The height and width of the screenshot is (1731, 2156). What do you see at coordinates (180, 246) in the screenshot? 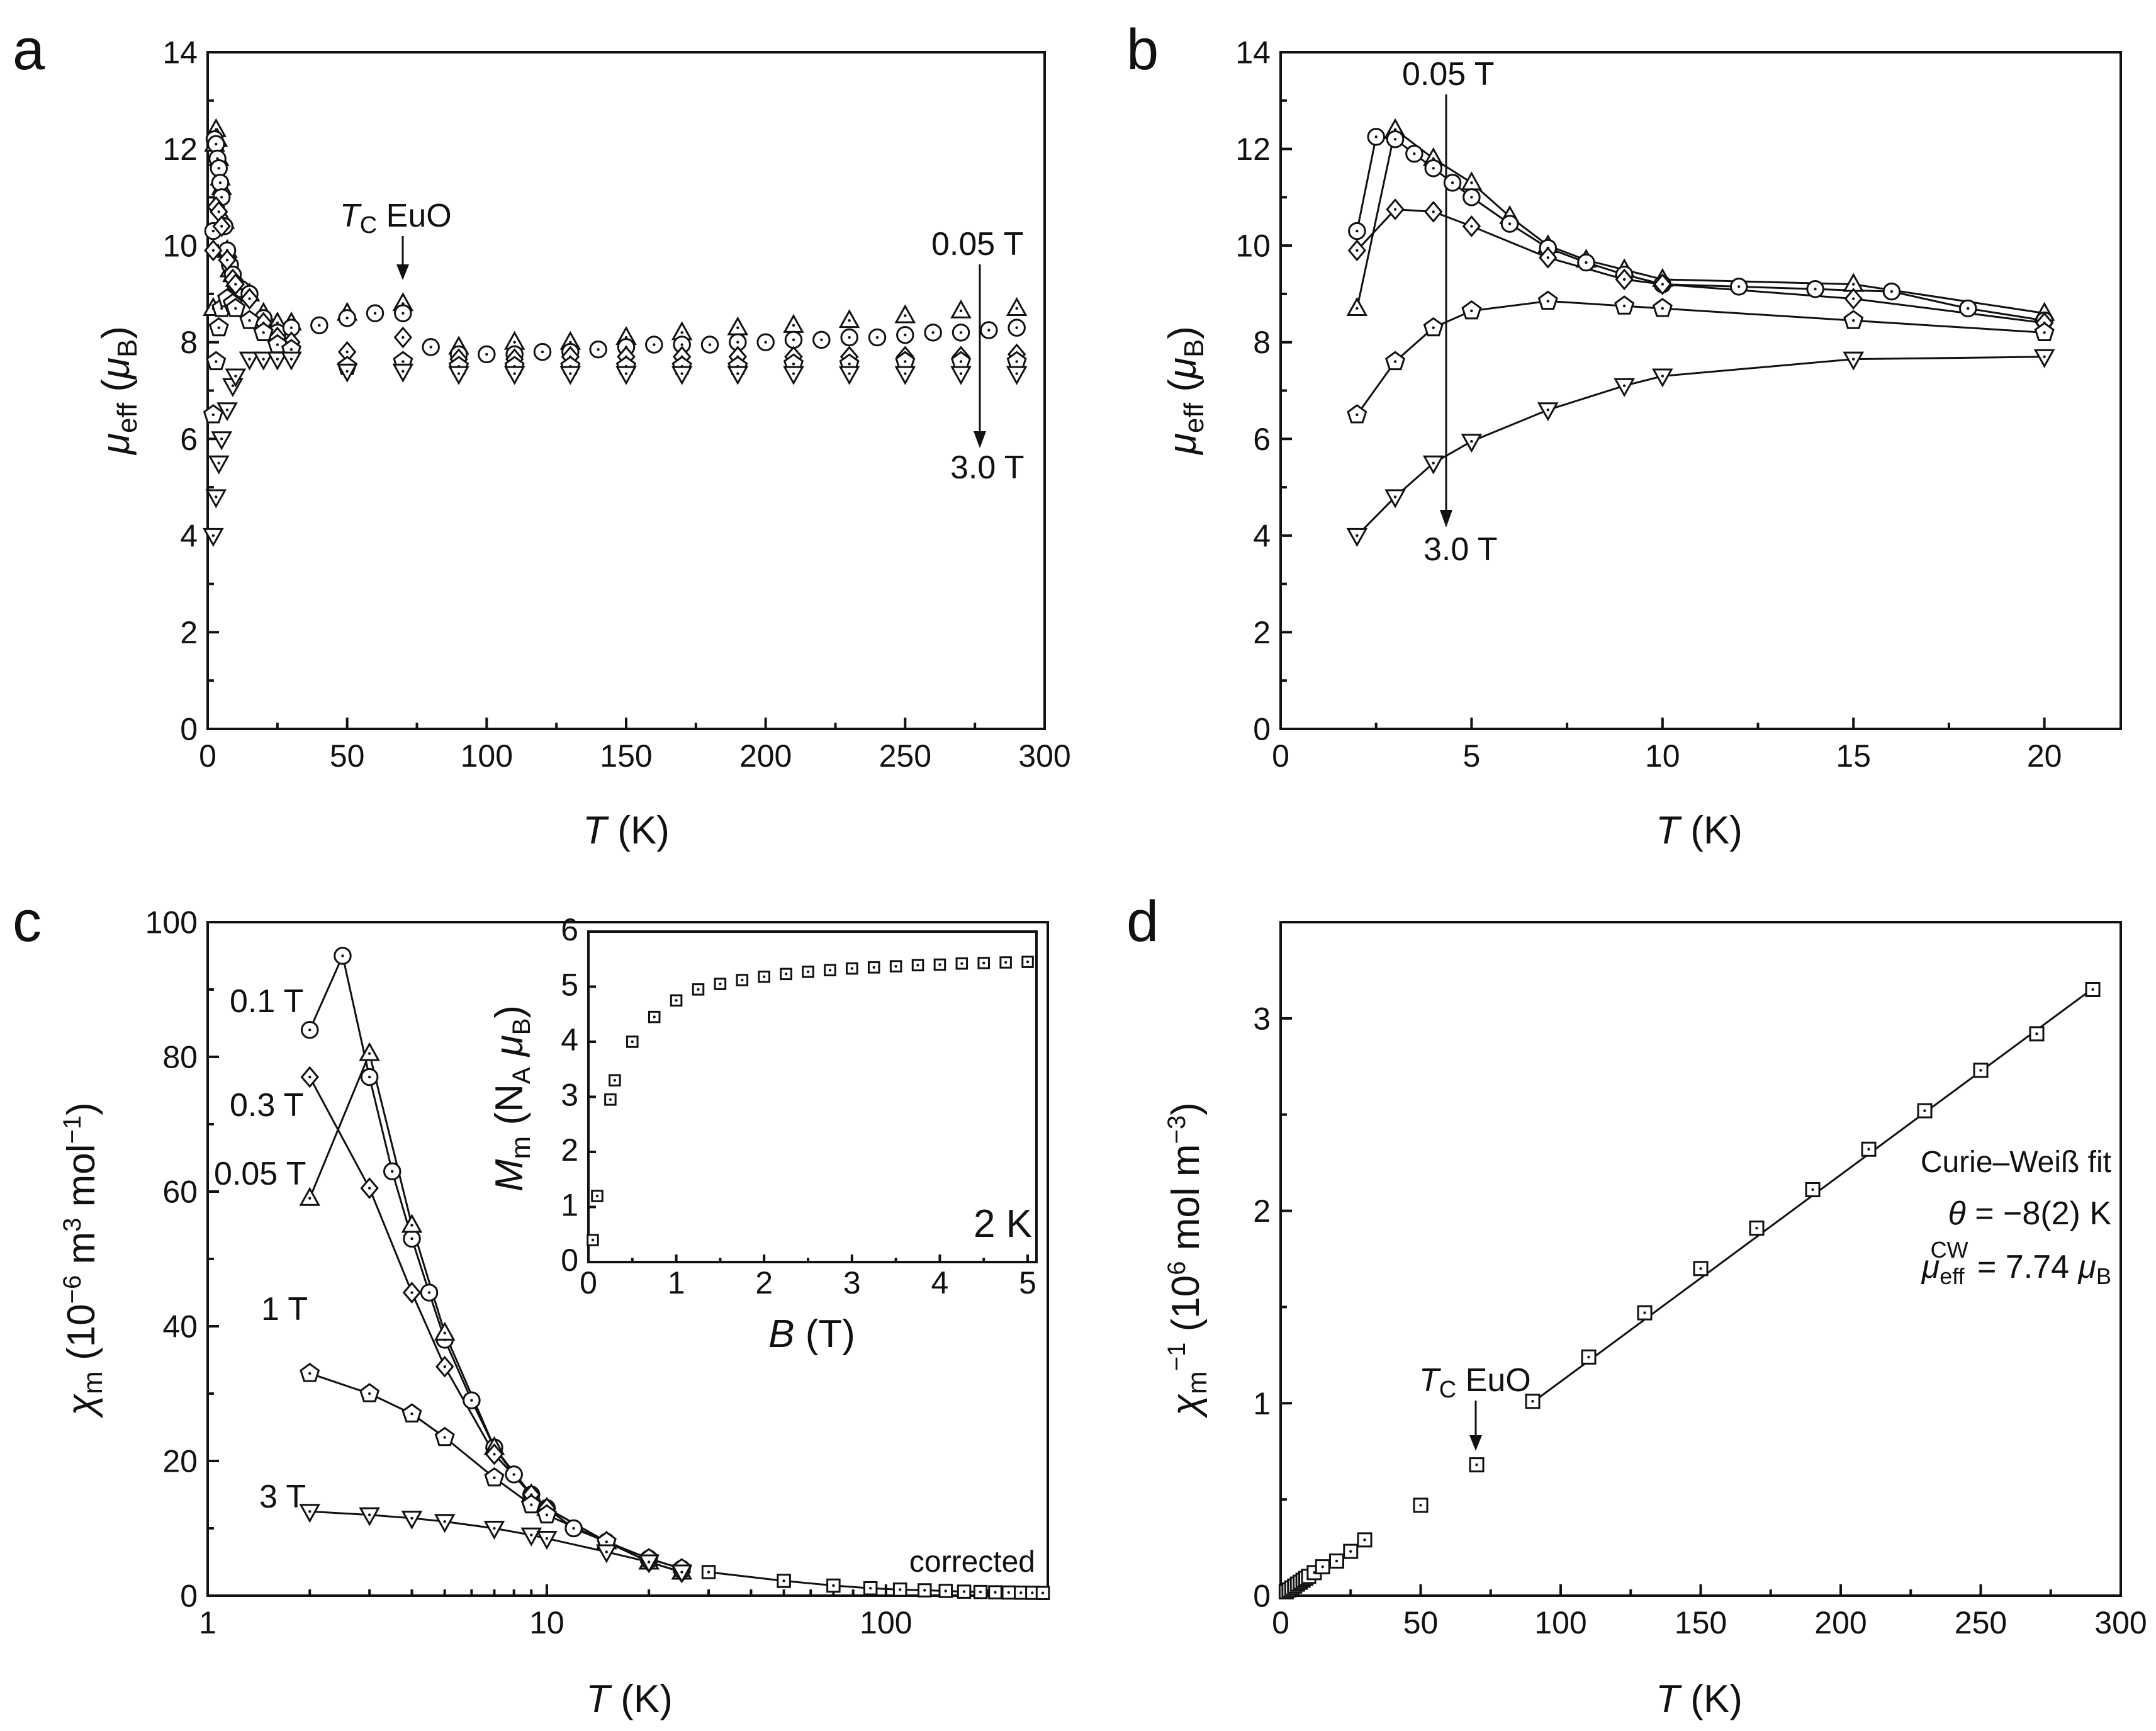
I see `y-tick-label: 10` at bounding box center [180, 246].